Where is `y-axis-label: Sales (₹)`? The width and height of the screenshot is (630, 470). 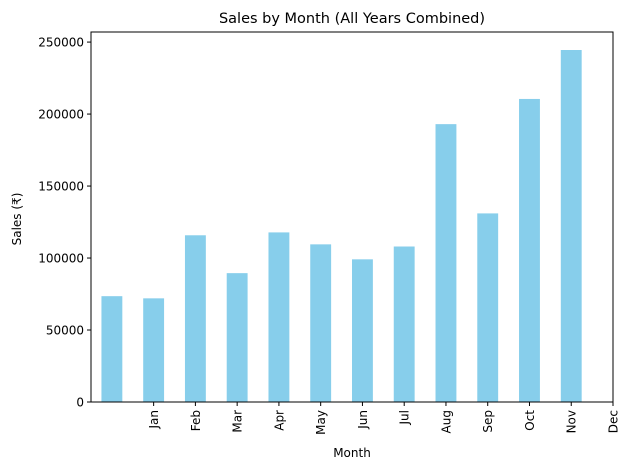 y-axis-label: Sales (₹) is located at coordinates (17, 219).